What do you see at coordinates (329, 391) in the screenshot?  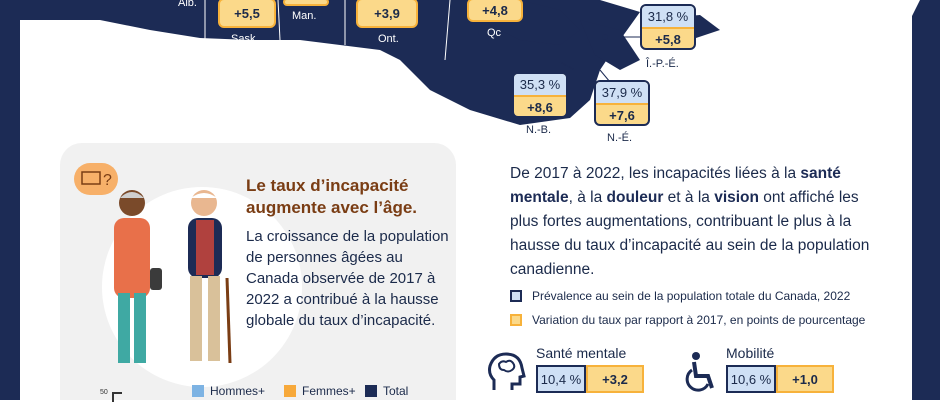 I see `legend-label-femmes: Femmes+` at bounding box center [329, 391].